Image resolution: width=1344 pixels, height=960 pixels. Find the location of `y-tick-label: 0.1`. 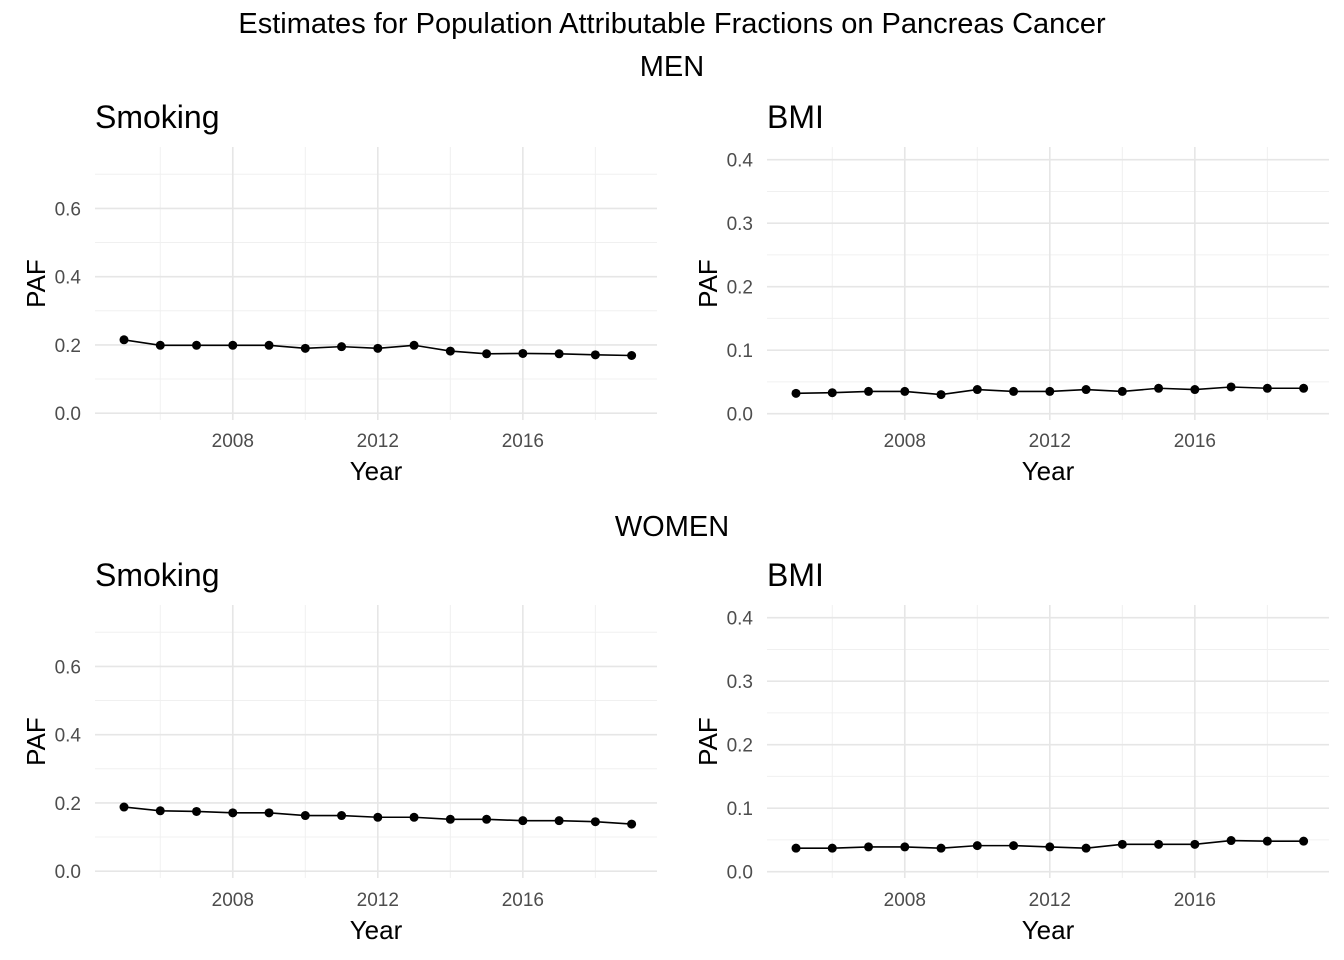

y-tick-label: 0.1 is located at coordinates (740, 809).